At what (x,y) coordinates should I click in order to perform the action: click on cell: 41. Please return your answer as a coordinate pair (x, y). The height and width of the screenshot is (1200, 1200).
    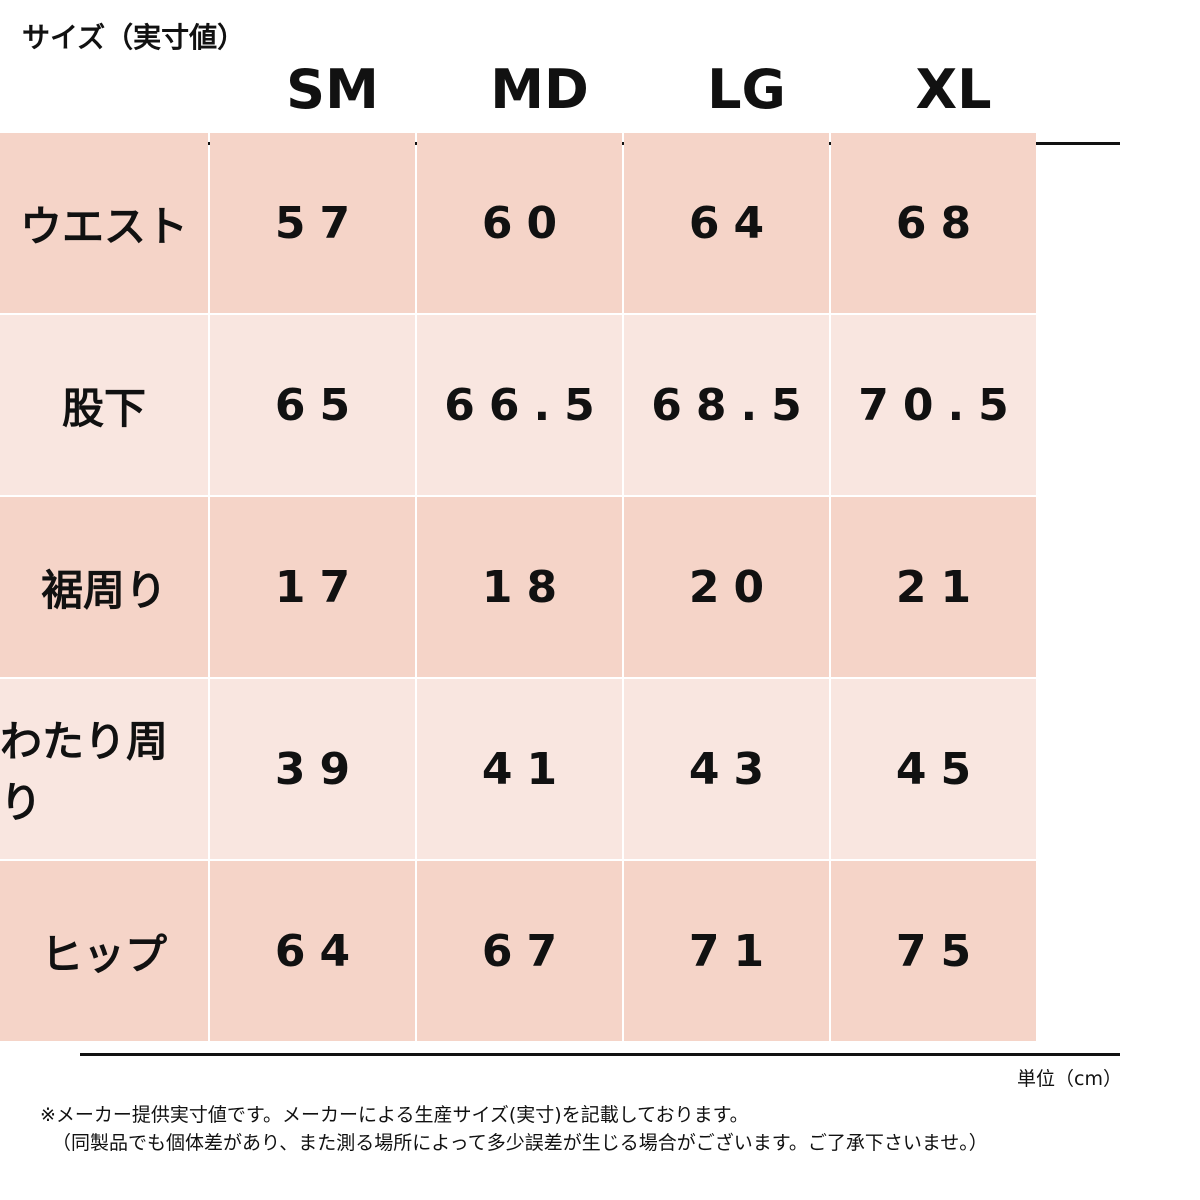
    Looking at the image, I should click on (519, 769).